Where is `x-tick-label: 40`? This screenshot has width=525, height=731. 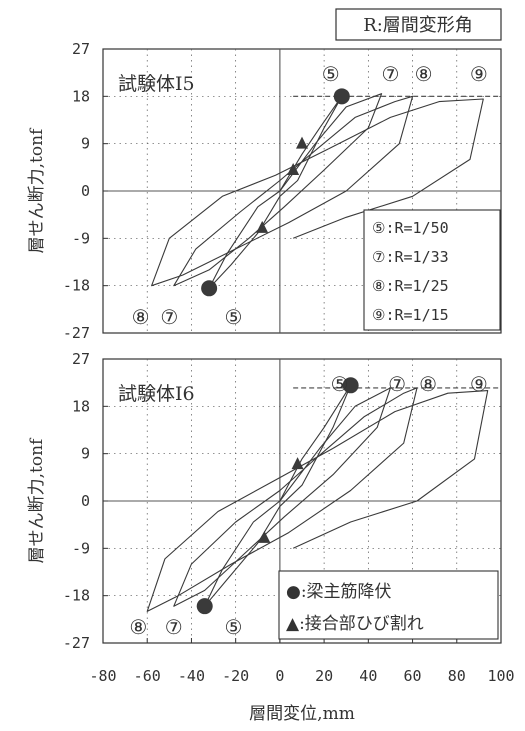 x-tick-label: 40 is located at coordinates (368, 676).